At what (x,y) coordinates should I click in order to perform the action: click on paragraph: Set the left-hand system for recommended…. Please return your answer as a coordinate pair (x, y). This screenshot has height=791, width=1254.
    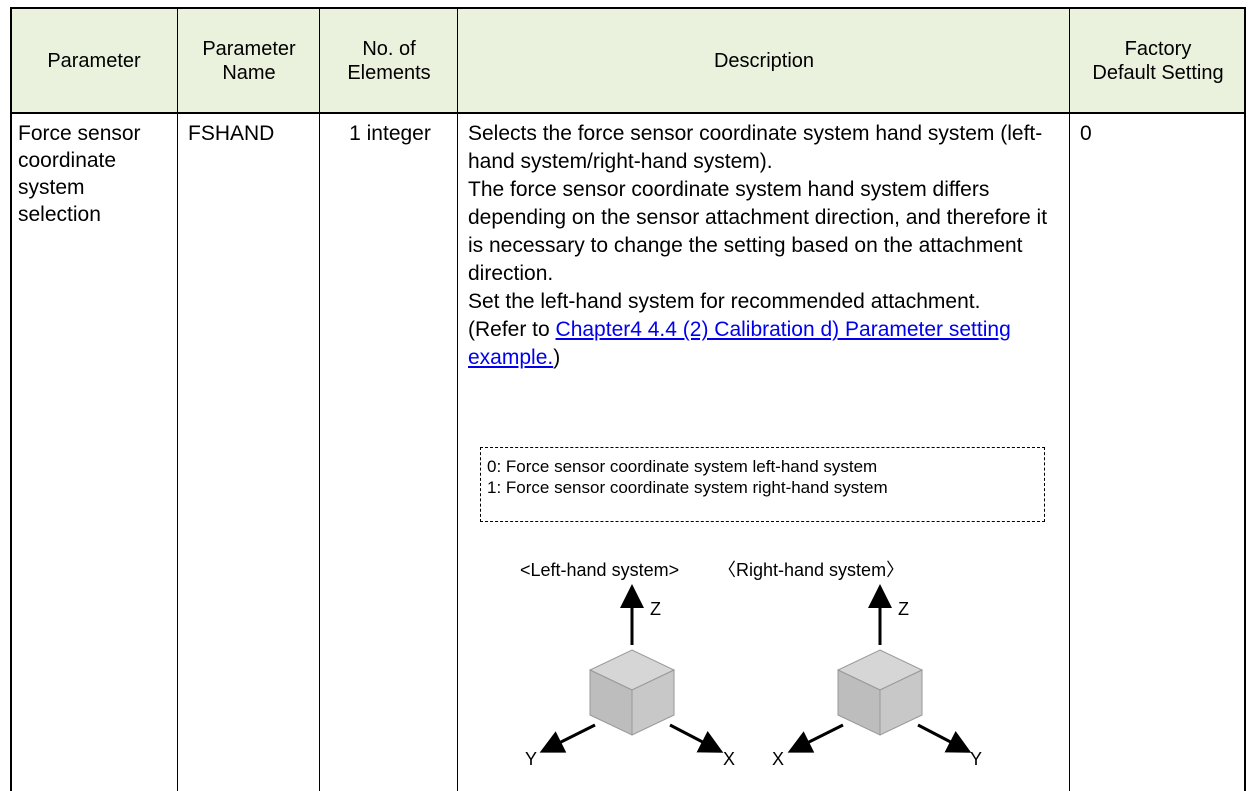
    Looking at the image, I should click on (724, 301).